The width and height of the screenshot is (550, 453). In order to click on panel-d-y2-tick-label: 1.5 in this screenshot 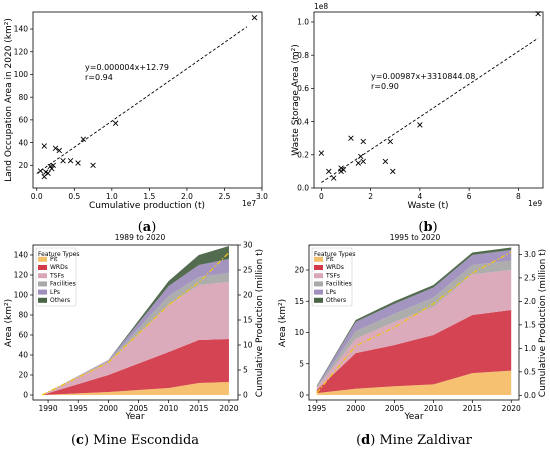, I will do `click(530, 325)`.